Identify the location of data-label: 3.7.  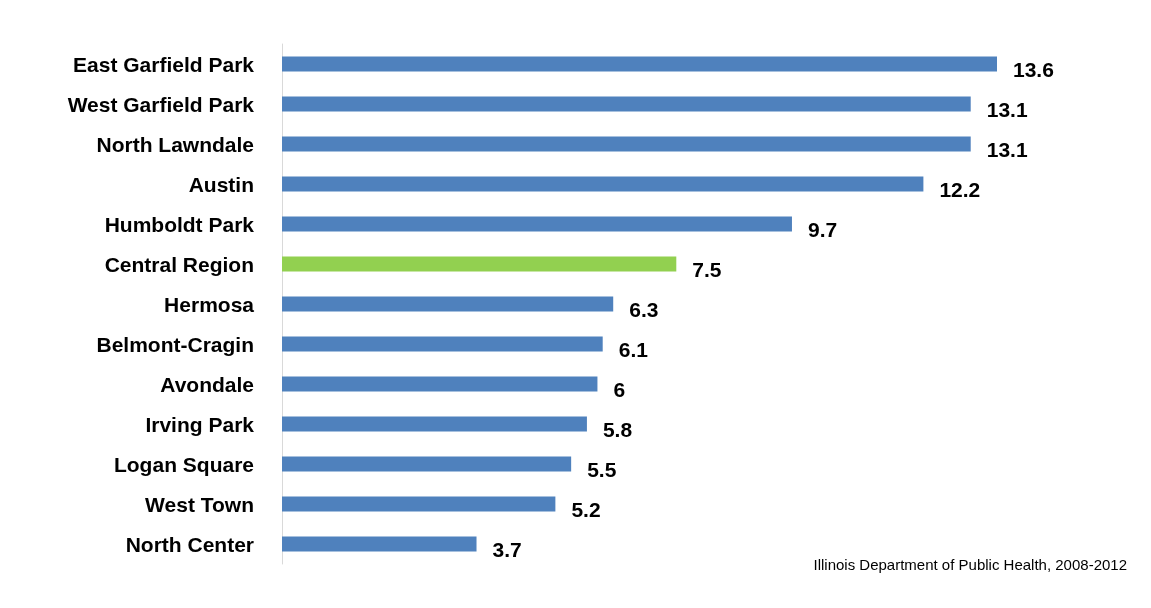
(507, 549).